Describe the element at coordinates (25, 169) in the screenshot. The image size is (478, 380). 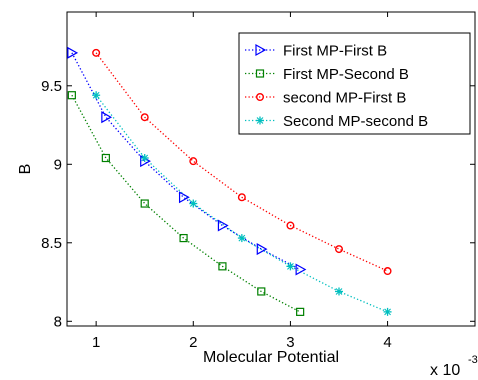
I see `y-axis-label: B` at that location.